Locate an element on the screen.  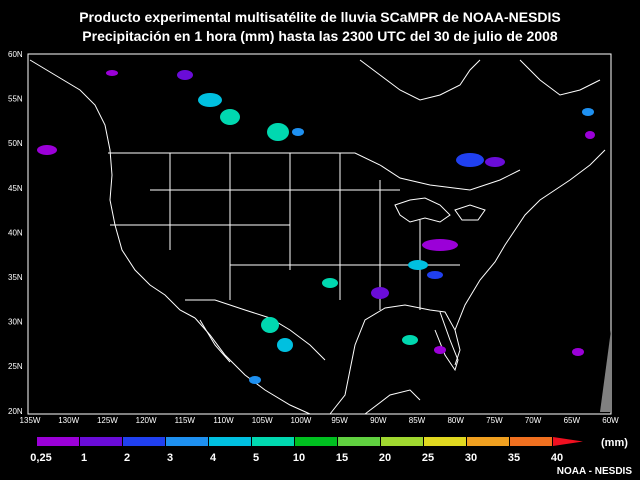
lon-label: 60W is located at coordinates (610, 420).